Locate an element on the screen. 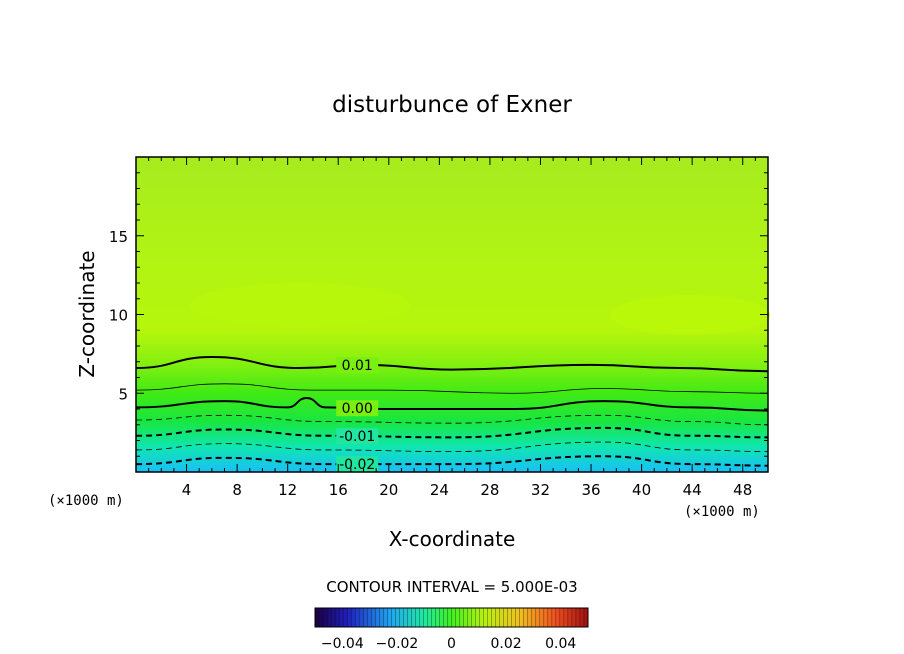 This screenshot has width=904, height=654. colorbar-tick-label: −0.04 is located at coordinates (342, 644).